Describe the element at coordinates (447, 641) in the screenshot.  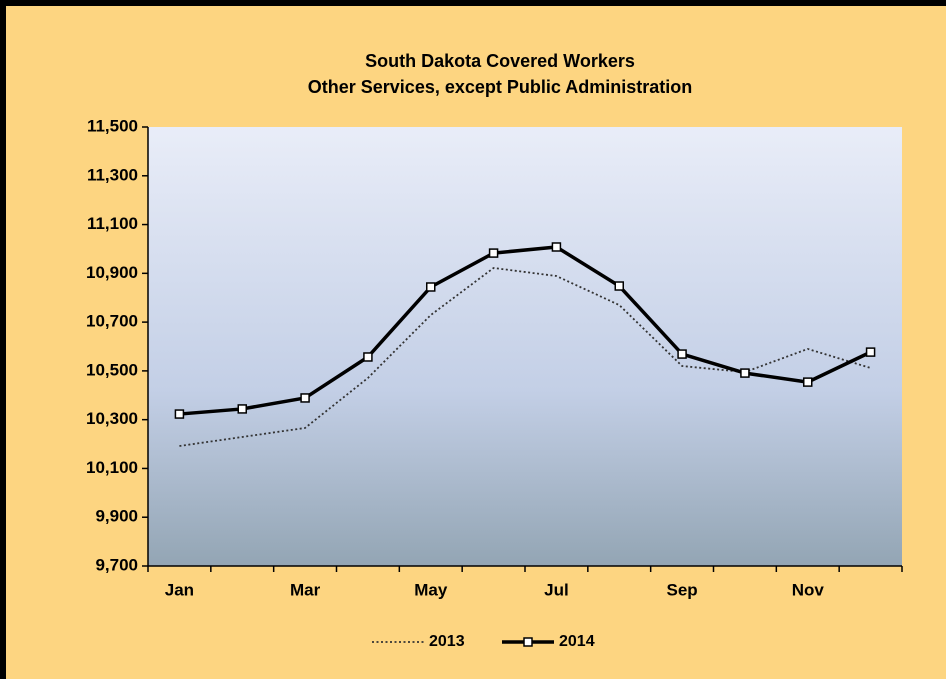
I see `legend-label: 2013` at that location.